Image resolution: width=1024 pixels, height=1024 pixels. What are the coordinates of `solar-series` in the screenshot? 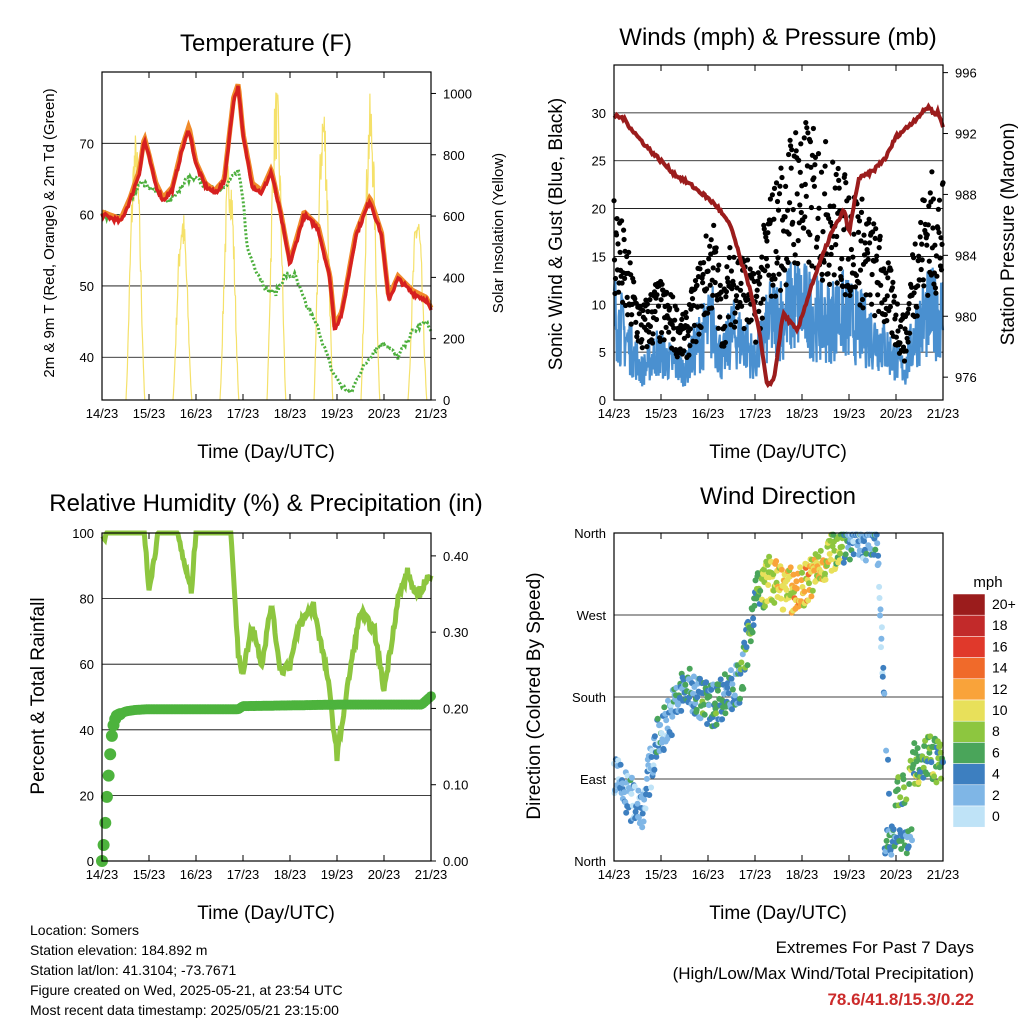 It's located at (182, 308).